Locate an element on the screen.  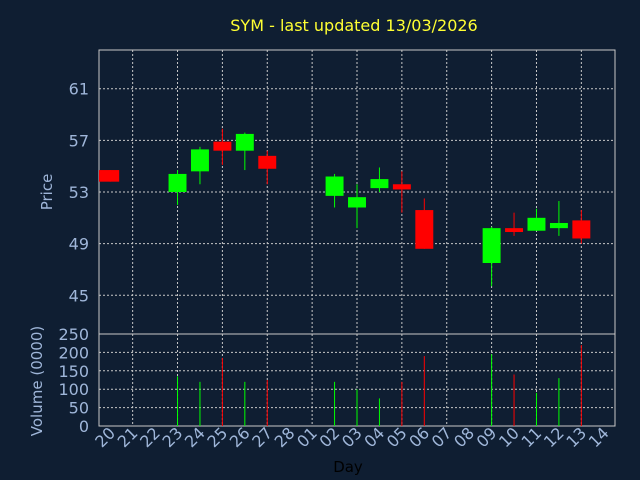
x-axis-label: Day is located at coordinates (348, 467).